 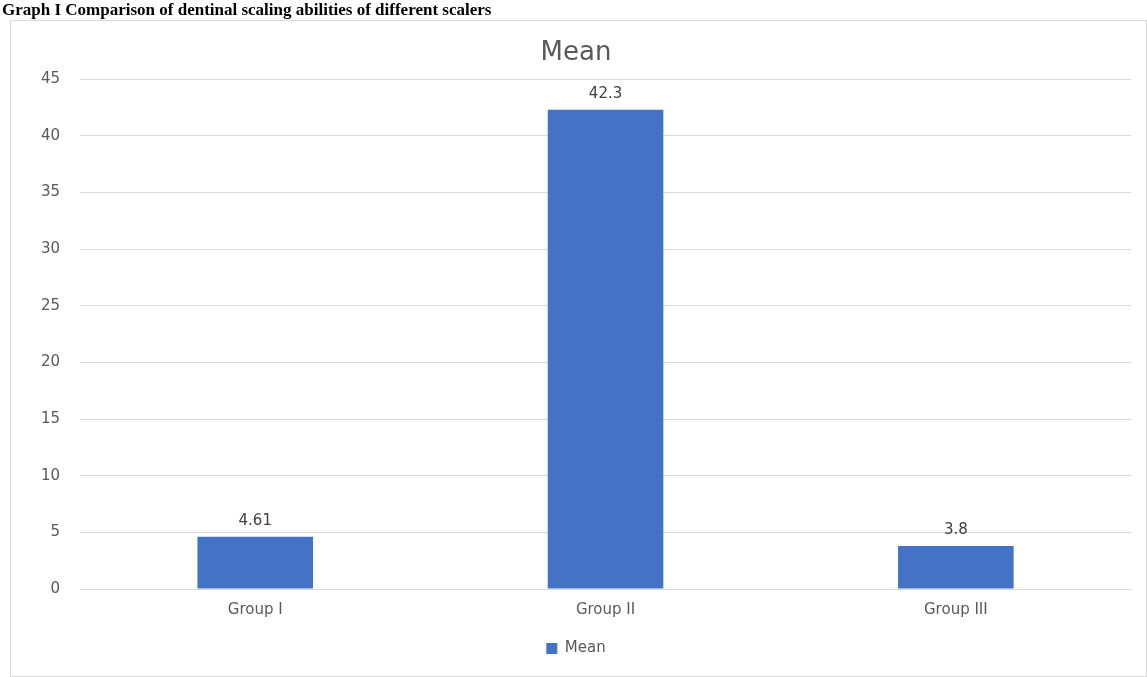 I want to click on y-tick-label: 5, so click(x=55, y=531).